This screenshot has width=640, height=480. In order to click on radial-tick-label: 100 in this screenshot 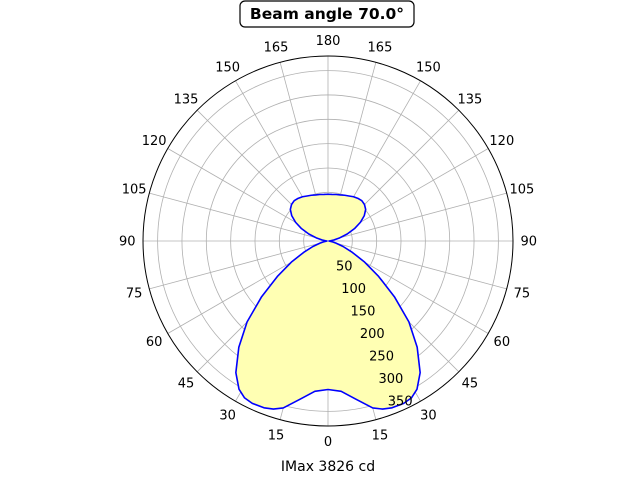, I will do `click(353, 289)`.